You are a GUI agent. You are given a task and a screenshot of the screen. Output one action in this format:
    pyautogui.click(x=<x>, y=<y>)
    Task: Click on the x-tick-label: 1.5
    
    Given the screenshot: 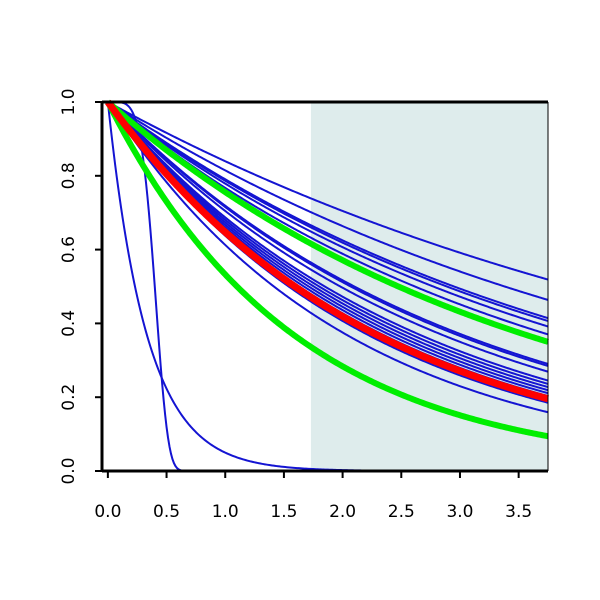 What is the action you would take?
    pyautogui.click(x=283, y=512)
    